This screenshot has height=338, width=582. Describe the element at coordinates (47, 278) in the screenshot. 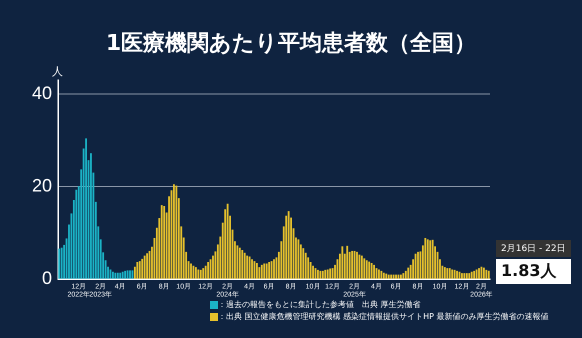

I see `y-tick-label: 0` at that location.